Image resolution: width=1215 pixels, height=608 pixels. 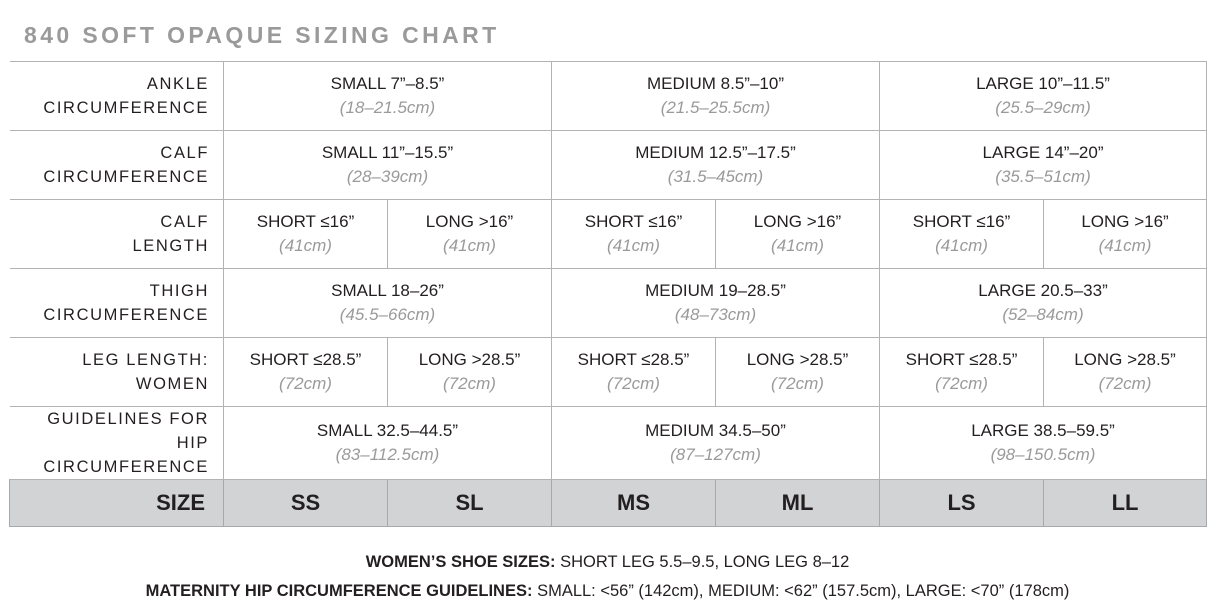 I want to click on size-range: LARGE 20.5–33”, so click(x=1043, y=290).